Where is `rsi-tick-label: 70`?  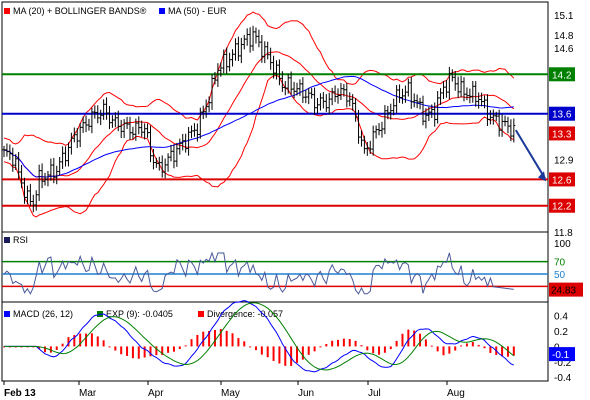 rsi-tick-label: 70 is located at coordinates (560, 263).